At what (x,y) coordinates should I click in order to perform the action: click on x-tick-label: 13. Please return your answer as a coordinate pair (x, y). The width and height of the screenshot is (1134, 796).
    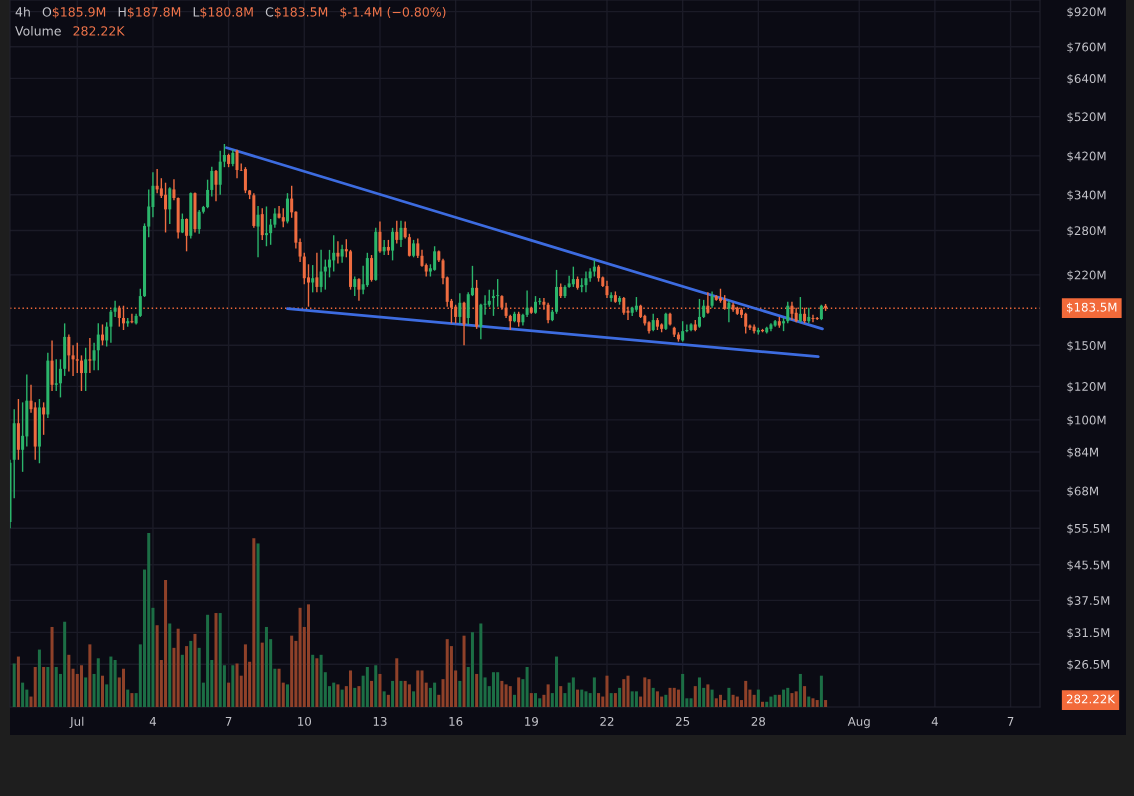
    Looking at the image, I should click on (380, 721).